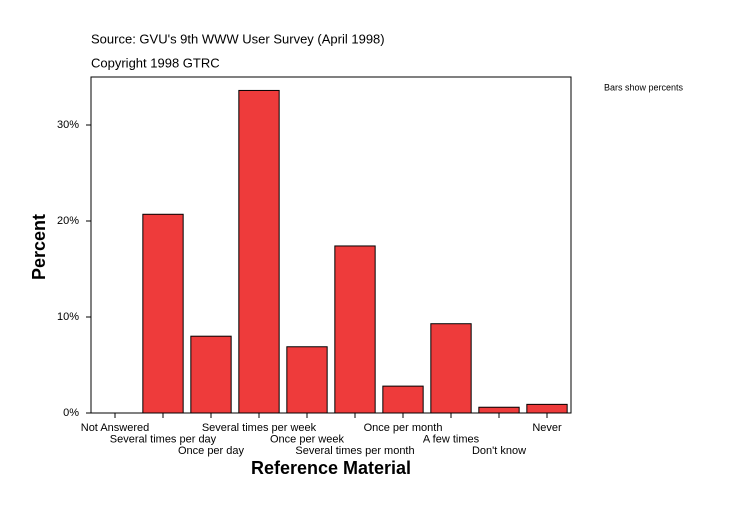 The height and width of the screenshot is (514, 734). I want to click on chart-subtitle: Copyright 1998 GTRC, so click(155, 62).